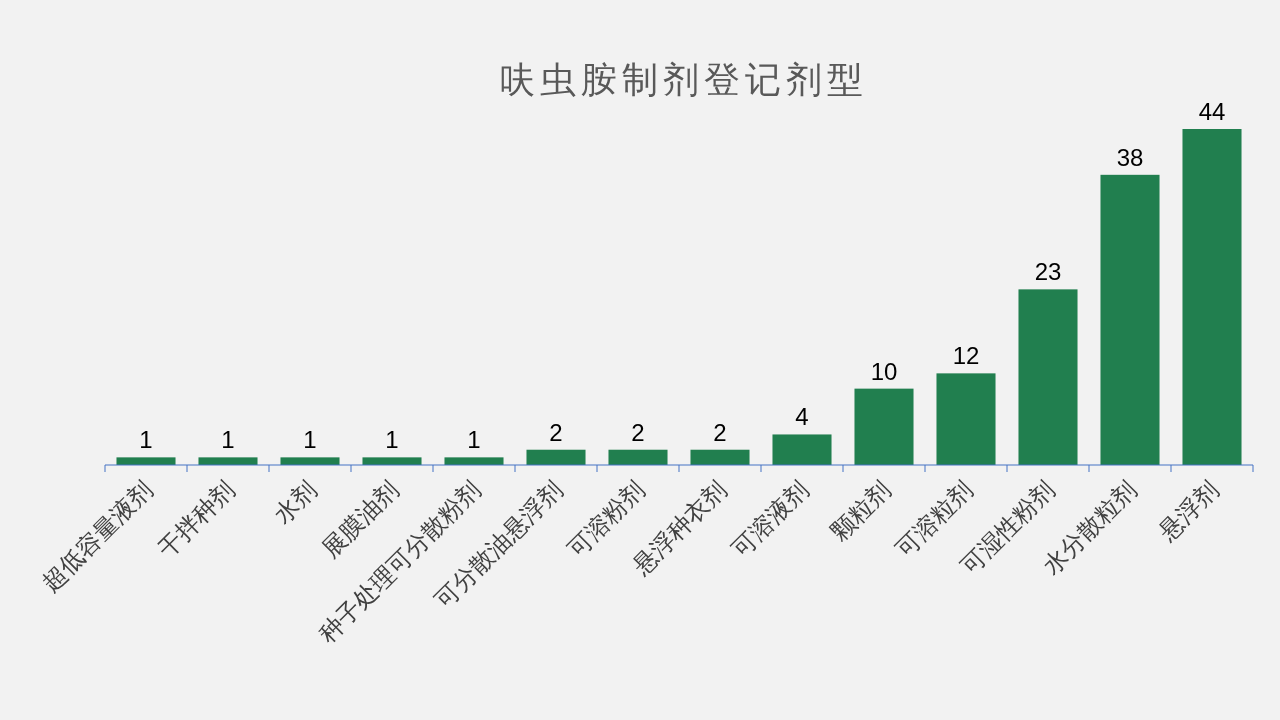  I want to click on data-label: 38, so click(1130, 157).